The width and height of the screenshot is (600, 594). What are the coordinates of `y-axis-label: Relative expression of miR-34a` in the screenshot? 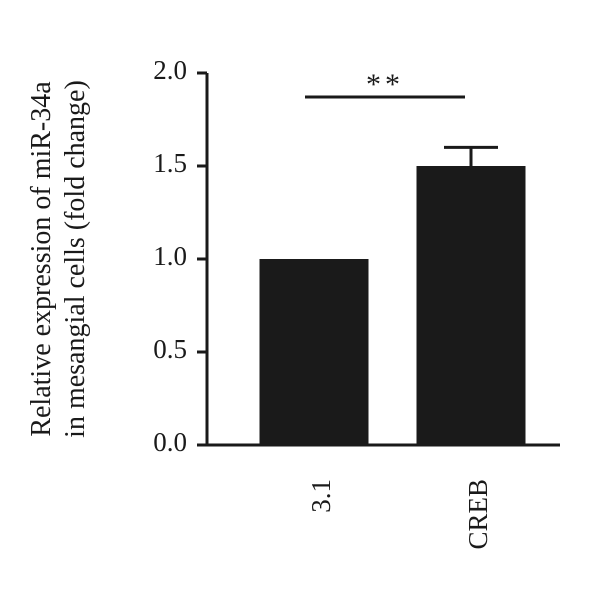 It's located at (41, 259).